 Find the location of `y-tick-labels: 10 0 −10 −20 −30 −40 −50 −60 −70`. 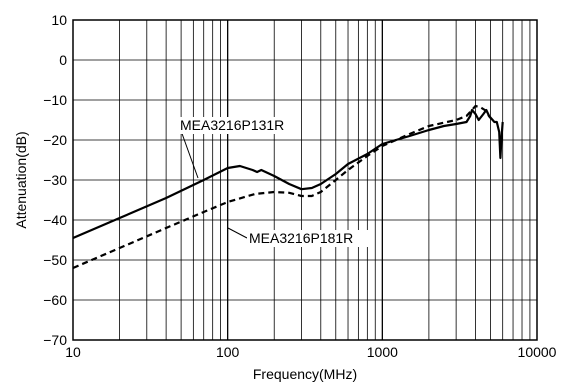

y-tick-labels: 10 0 −10 −20 −30 −40 −50 −60 −70 is located at coordinates (55, 180).